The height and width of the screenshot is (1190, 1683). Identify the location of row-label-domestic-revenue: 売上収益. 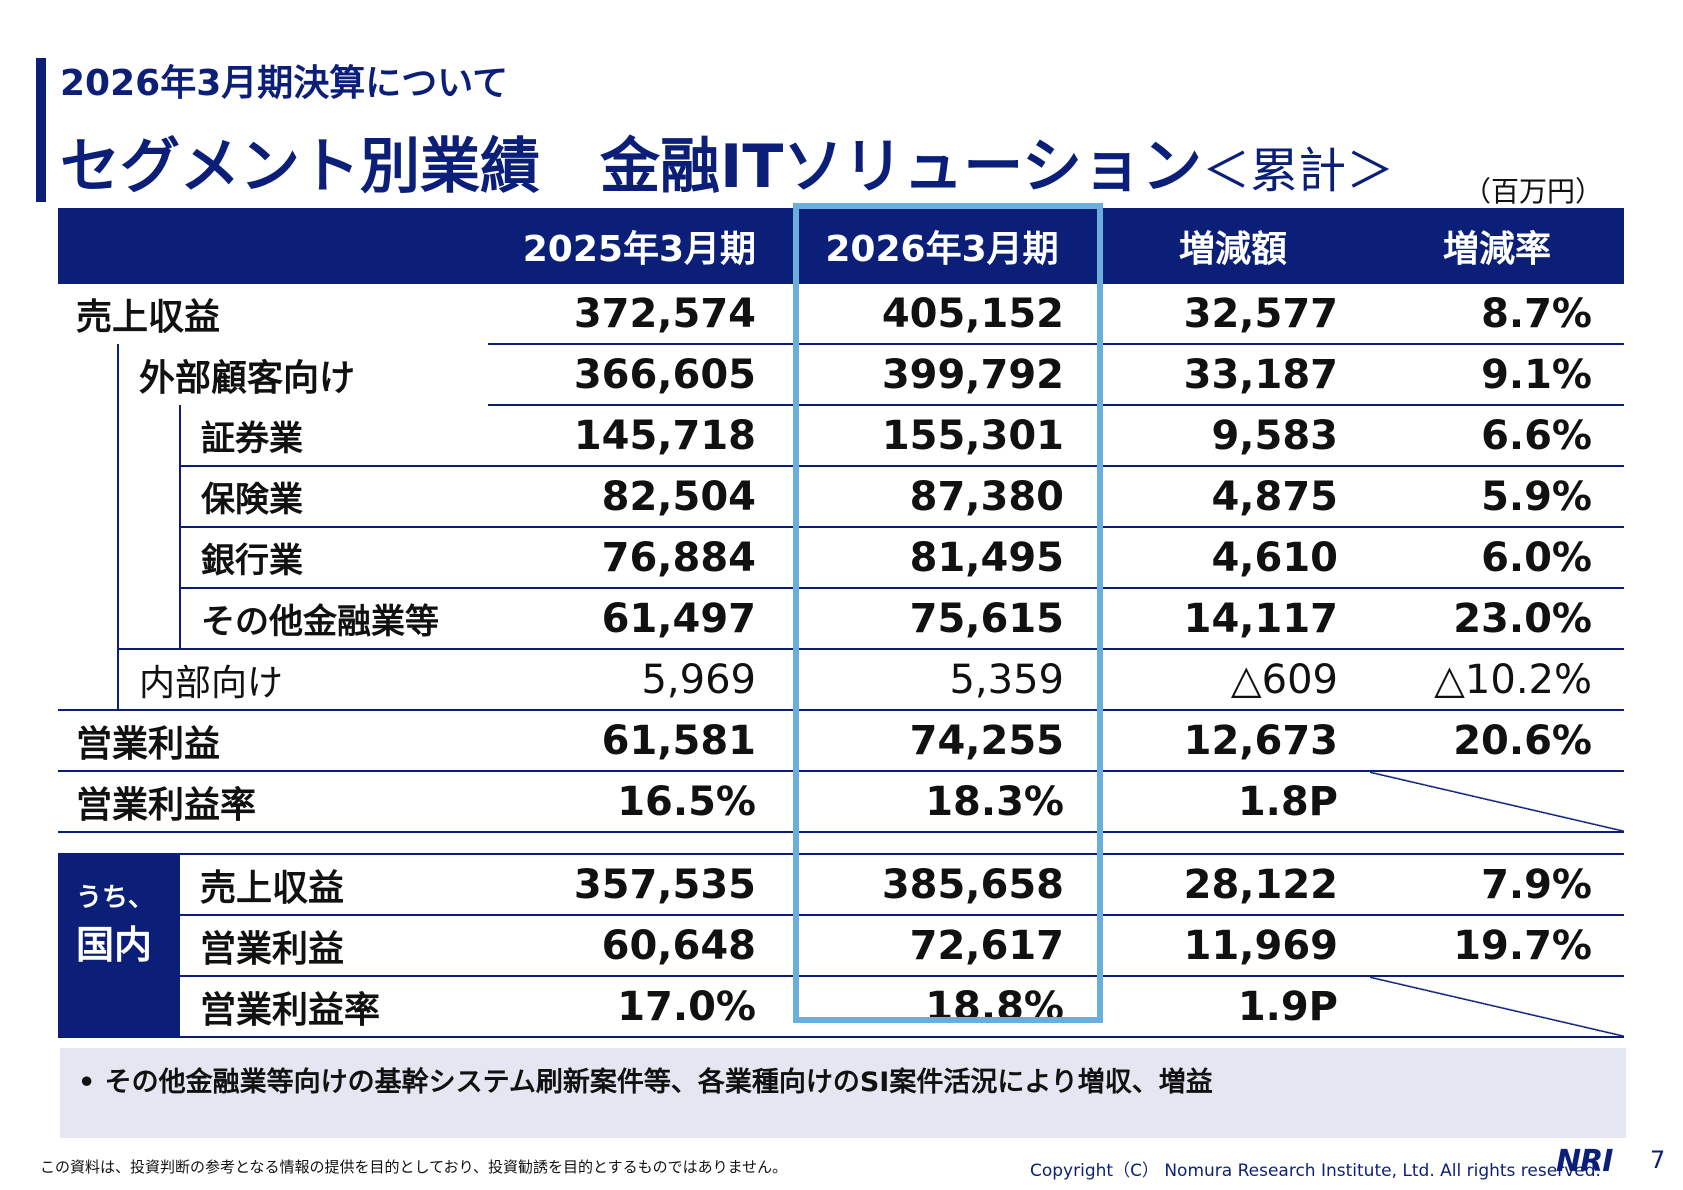
(334, 885).